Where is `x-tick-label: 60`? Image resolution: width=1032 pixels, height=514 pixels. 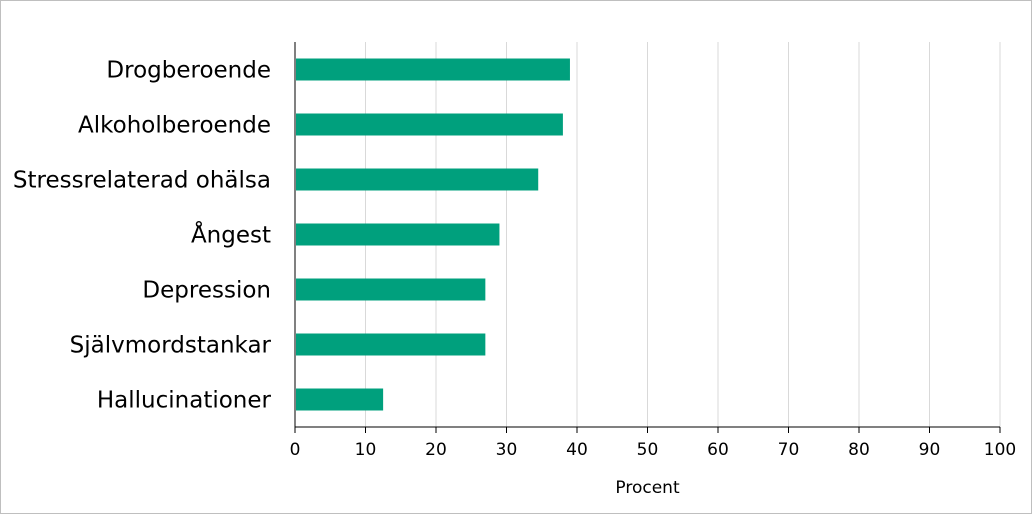
x-tick-label: 60 is located at coordinates (718, 450).